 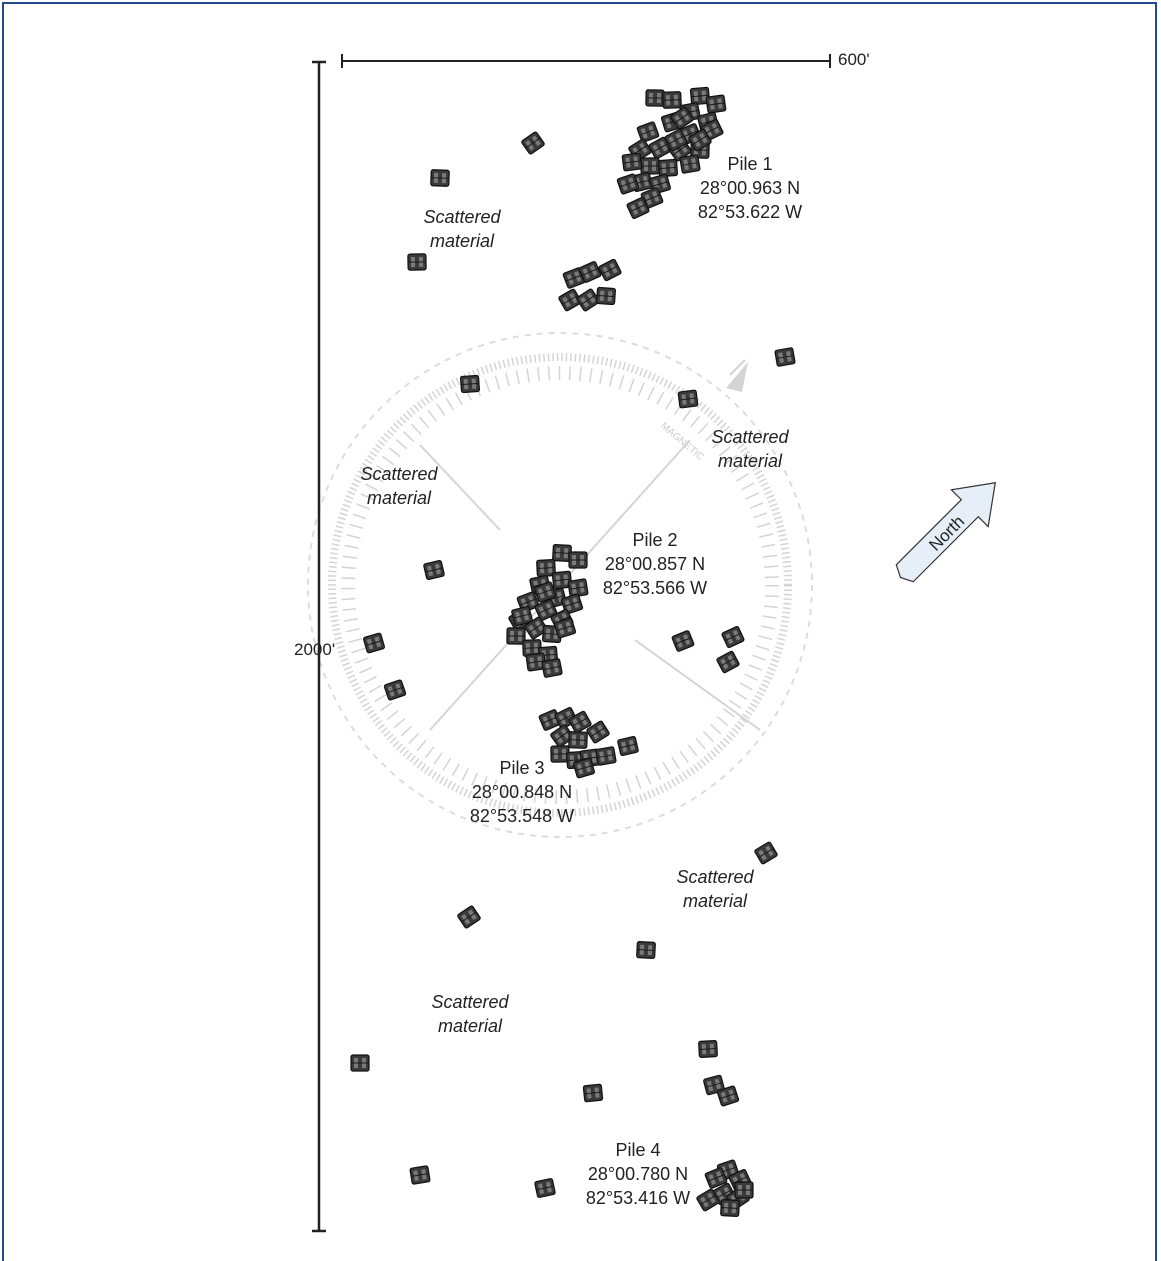 I want to click on north-arrow-icon: North, so click(x=945, y=532).